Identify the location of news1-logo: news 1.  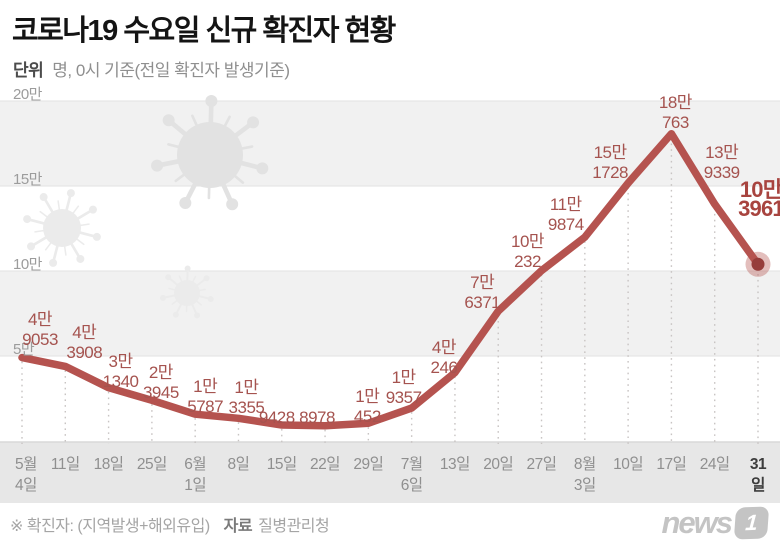
(715, 523).